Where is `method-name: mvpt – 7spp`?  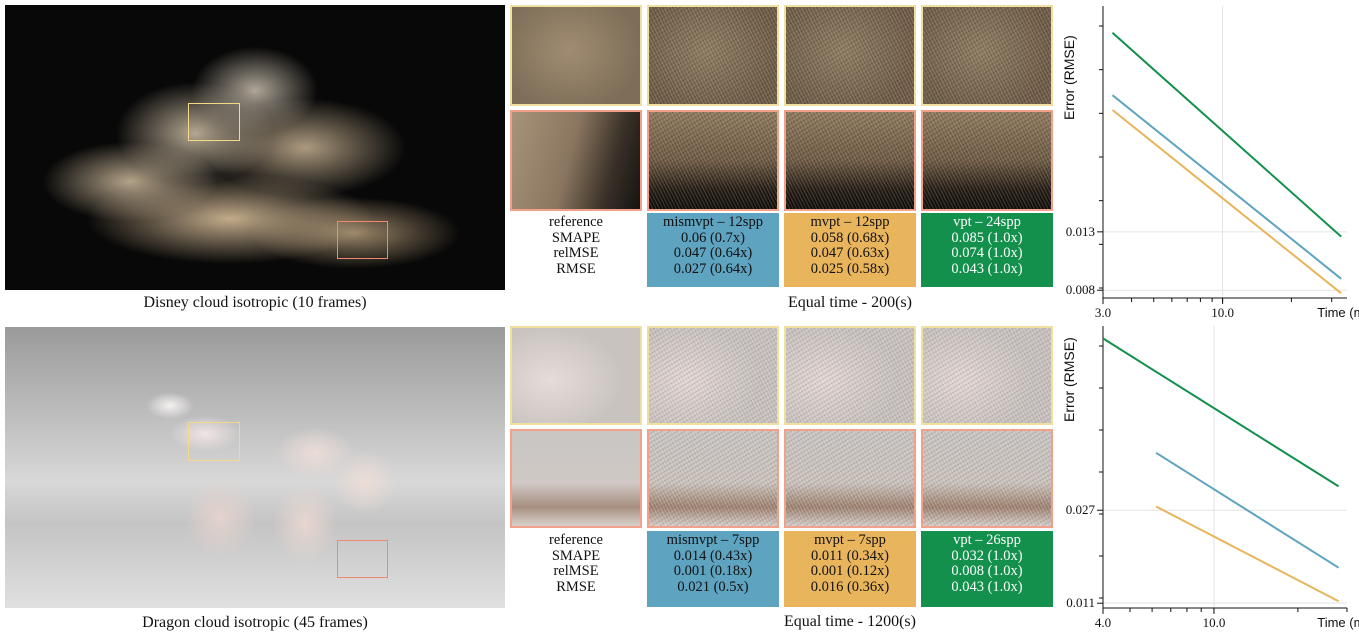
method-name: mvpt – 7spp is located at coordinates (850, 540).